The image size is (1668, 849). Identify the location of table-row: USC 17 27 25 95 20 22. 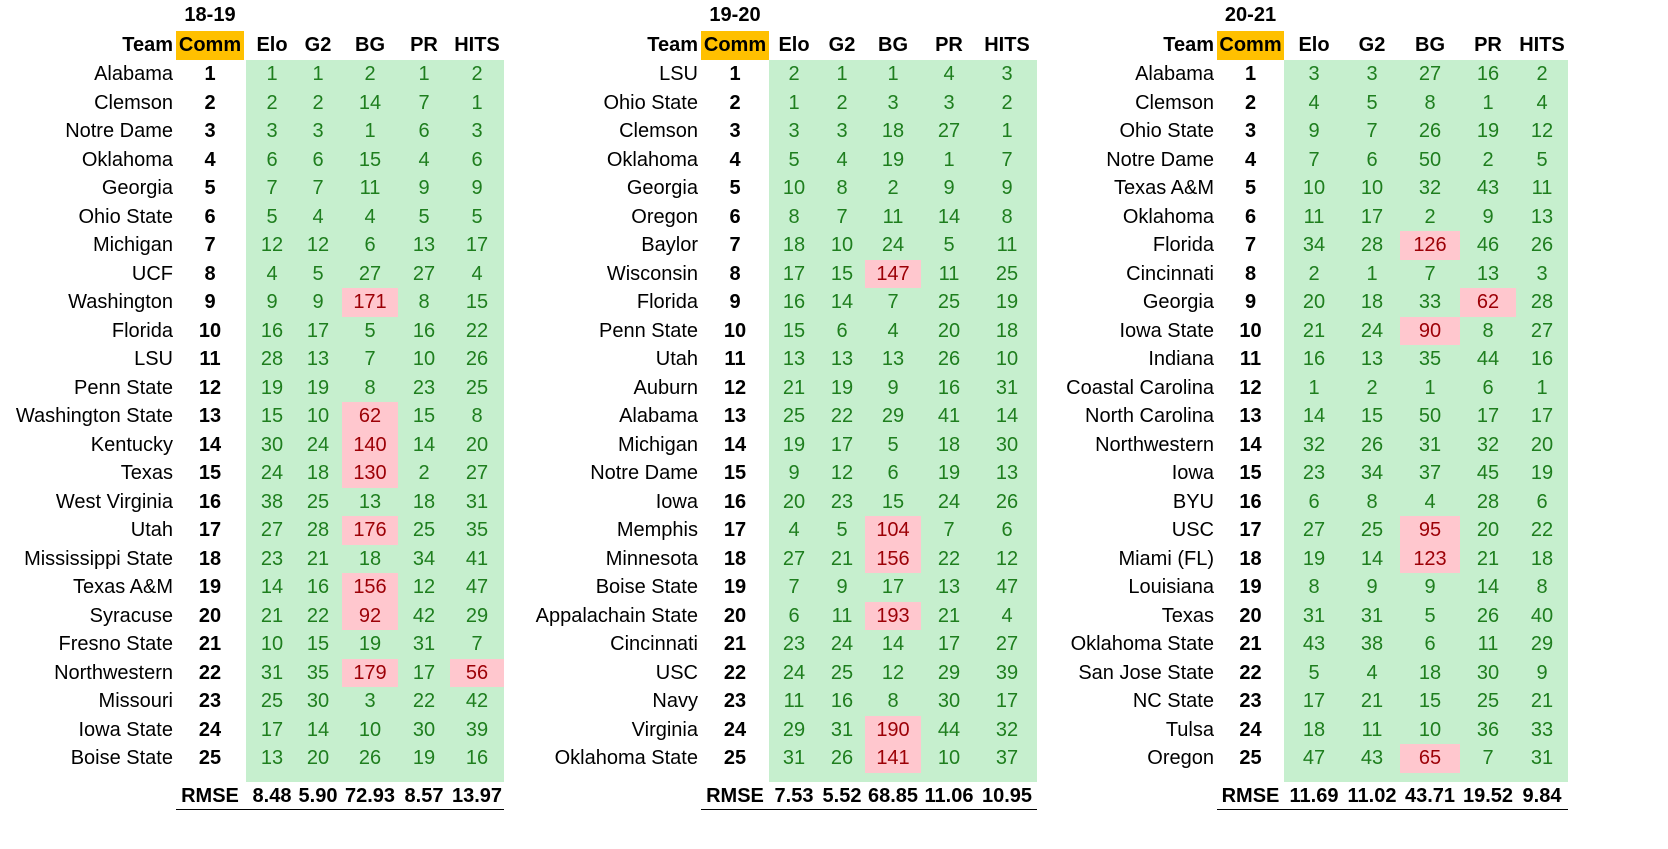
(834, 530).